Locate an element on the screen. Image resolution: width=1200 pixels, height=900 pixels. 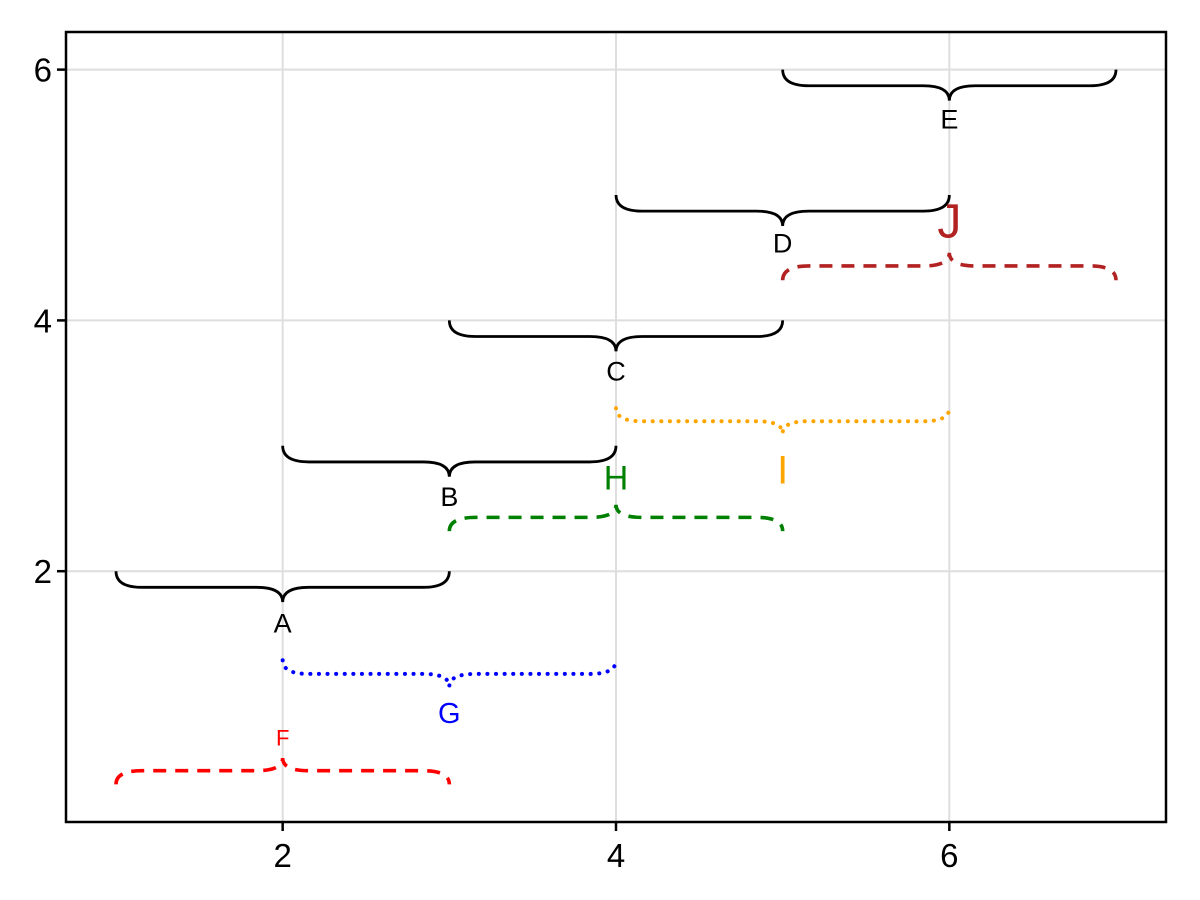
x-tick-label-4: 4 is located at coordinates (616, 855).